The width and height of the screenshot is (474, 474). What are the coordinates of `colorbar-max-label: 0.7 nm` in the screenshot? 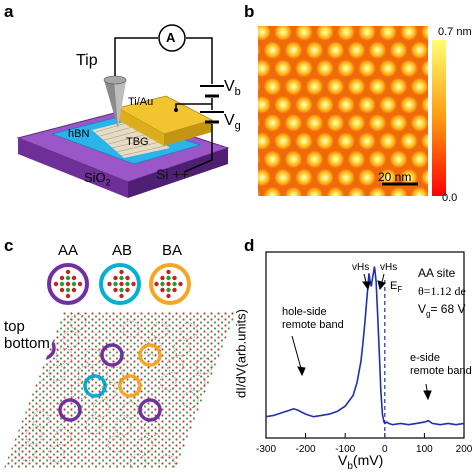 It's located at (455, 32).